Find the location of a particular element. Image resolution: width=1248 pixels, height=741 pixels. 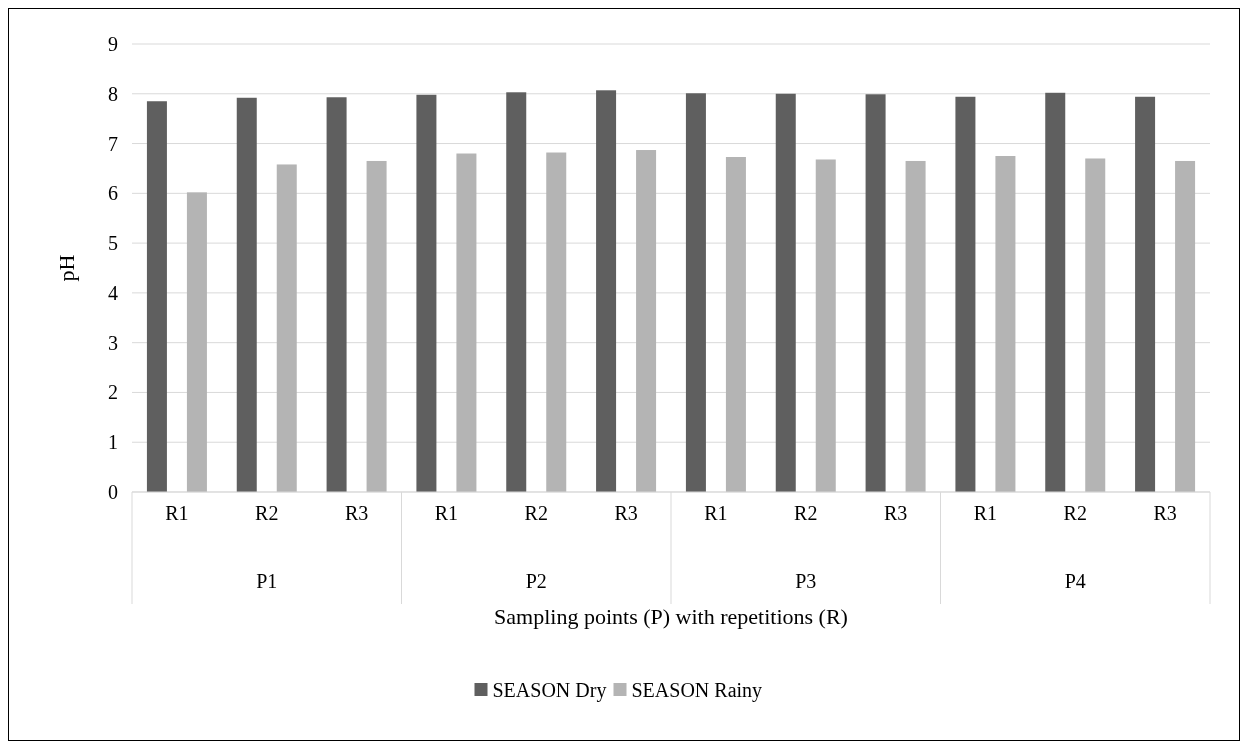

text: P2 is located at coordinates (536, 581).